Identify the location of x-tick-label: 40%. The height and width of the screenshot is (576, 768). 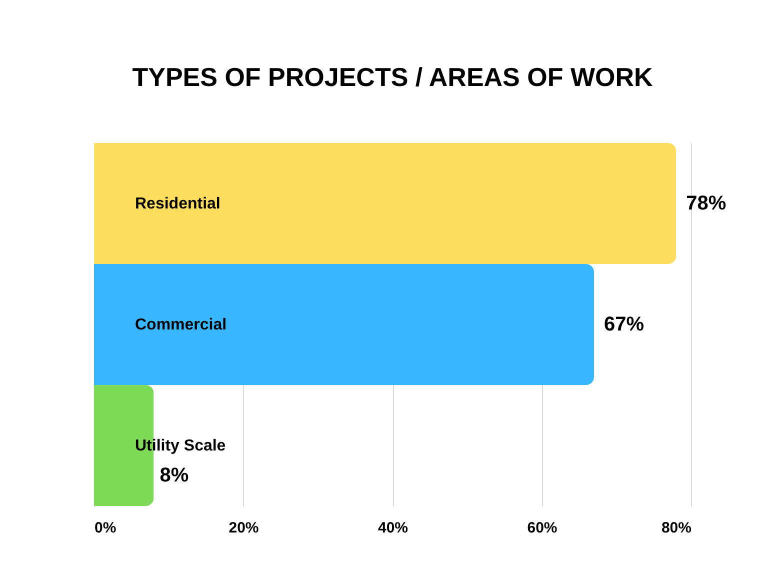
(393, 528).